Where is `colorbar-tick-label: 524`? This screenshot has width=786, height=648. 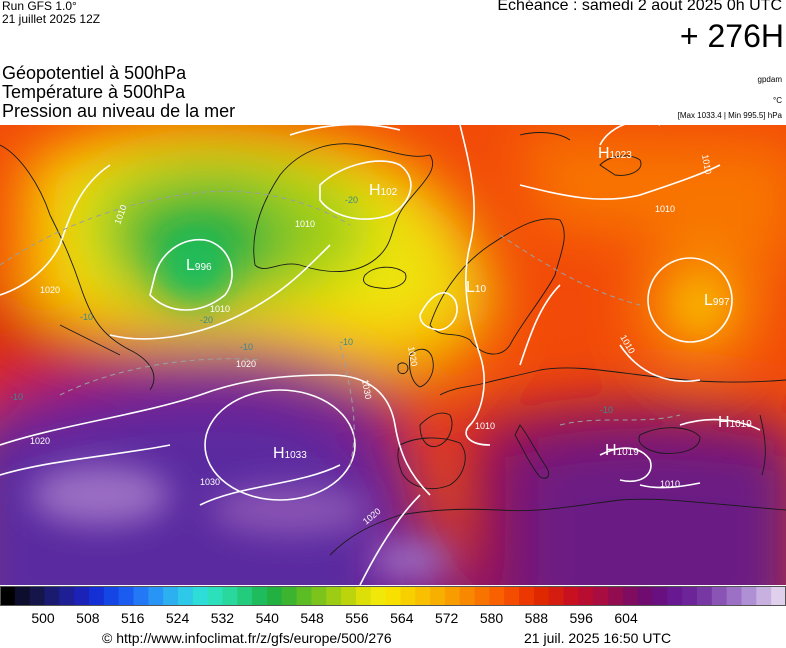 colorbar-tick-label: 524 is located at coordinates (177, 618).